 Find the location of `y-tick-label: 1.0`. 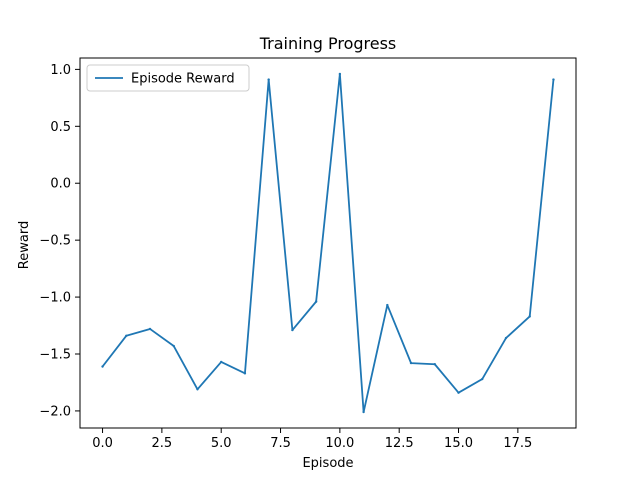

y-tick-label: 1.0 is located at coordinates (60, 70).